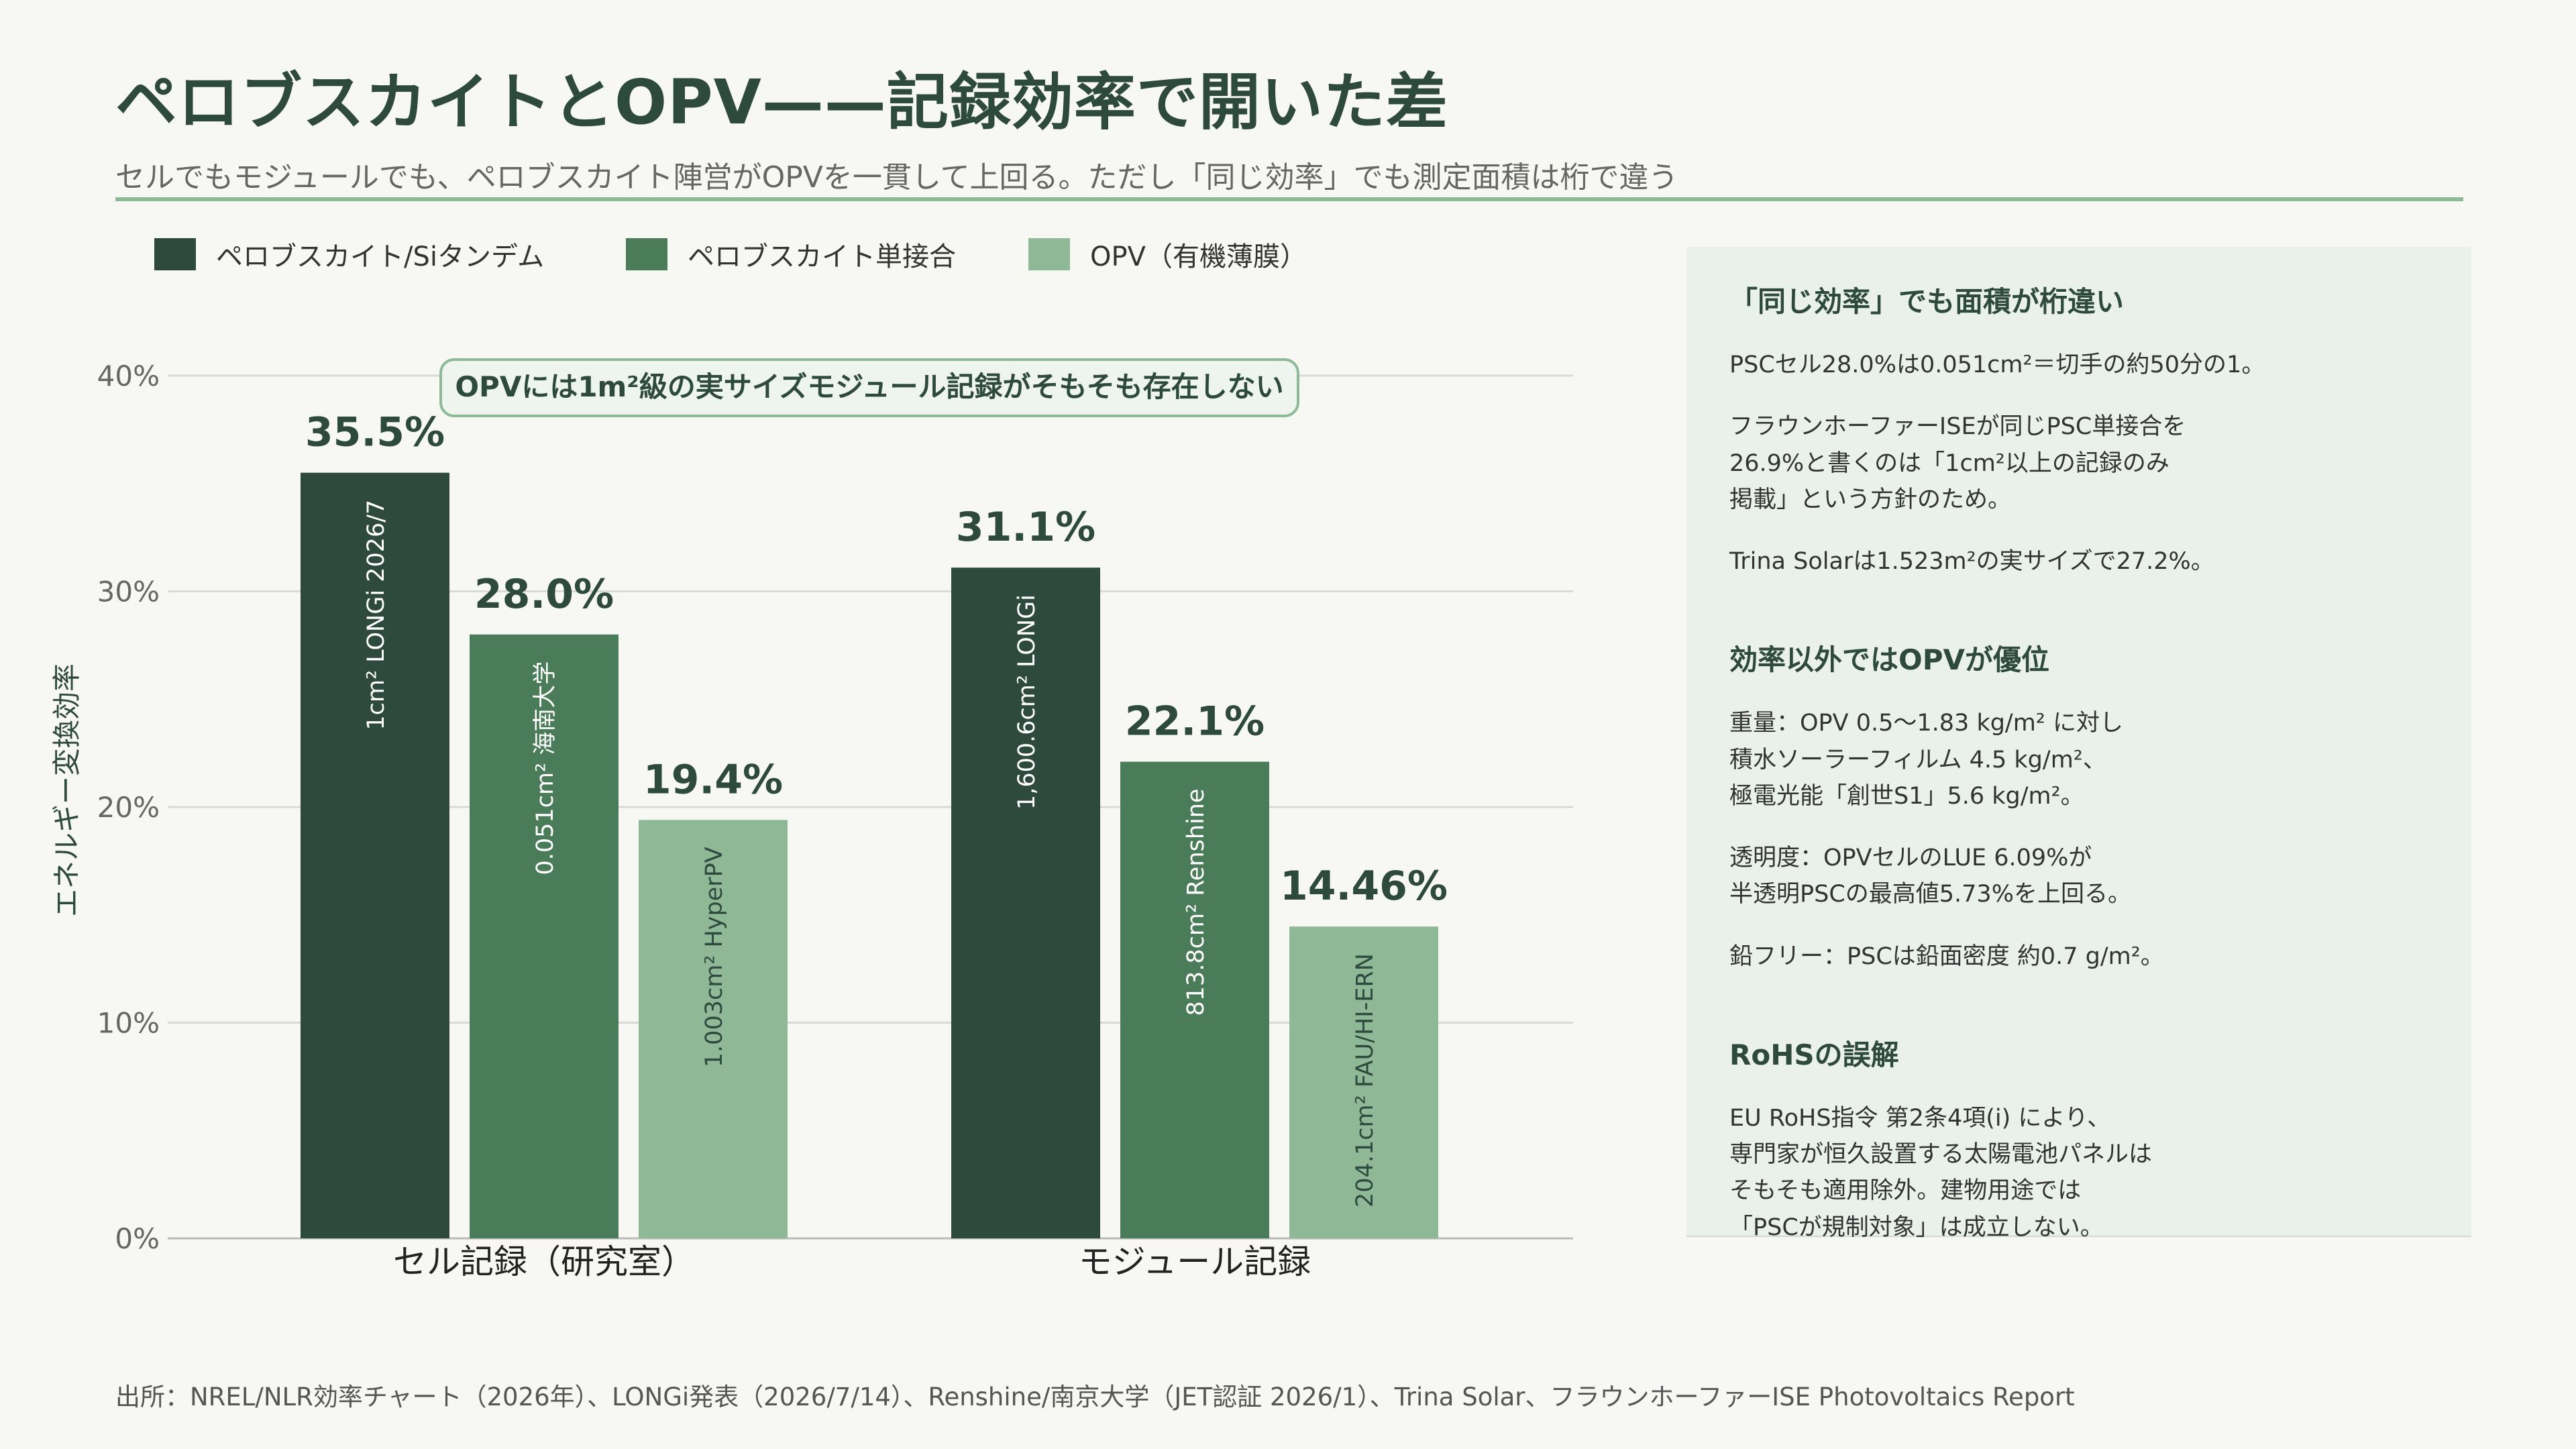 Image resolution: width=2576 pixels, height=1449 pixels. Describe the element at coordinates (1195, 721) in the screenshot. I see `bar-value-label-1-1: 22.1%` at that location.